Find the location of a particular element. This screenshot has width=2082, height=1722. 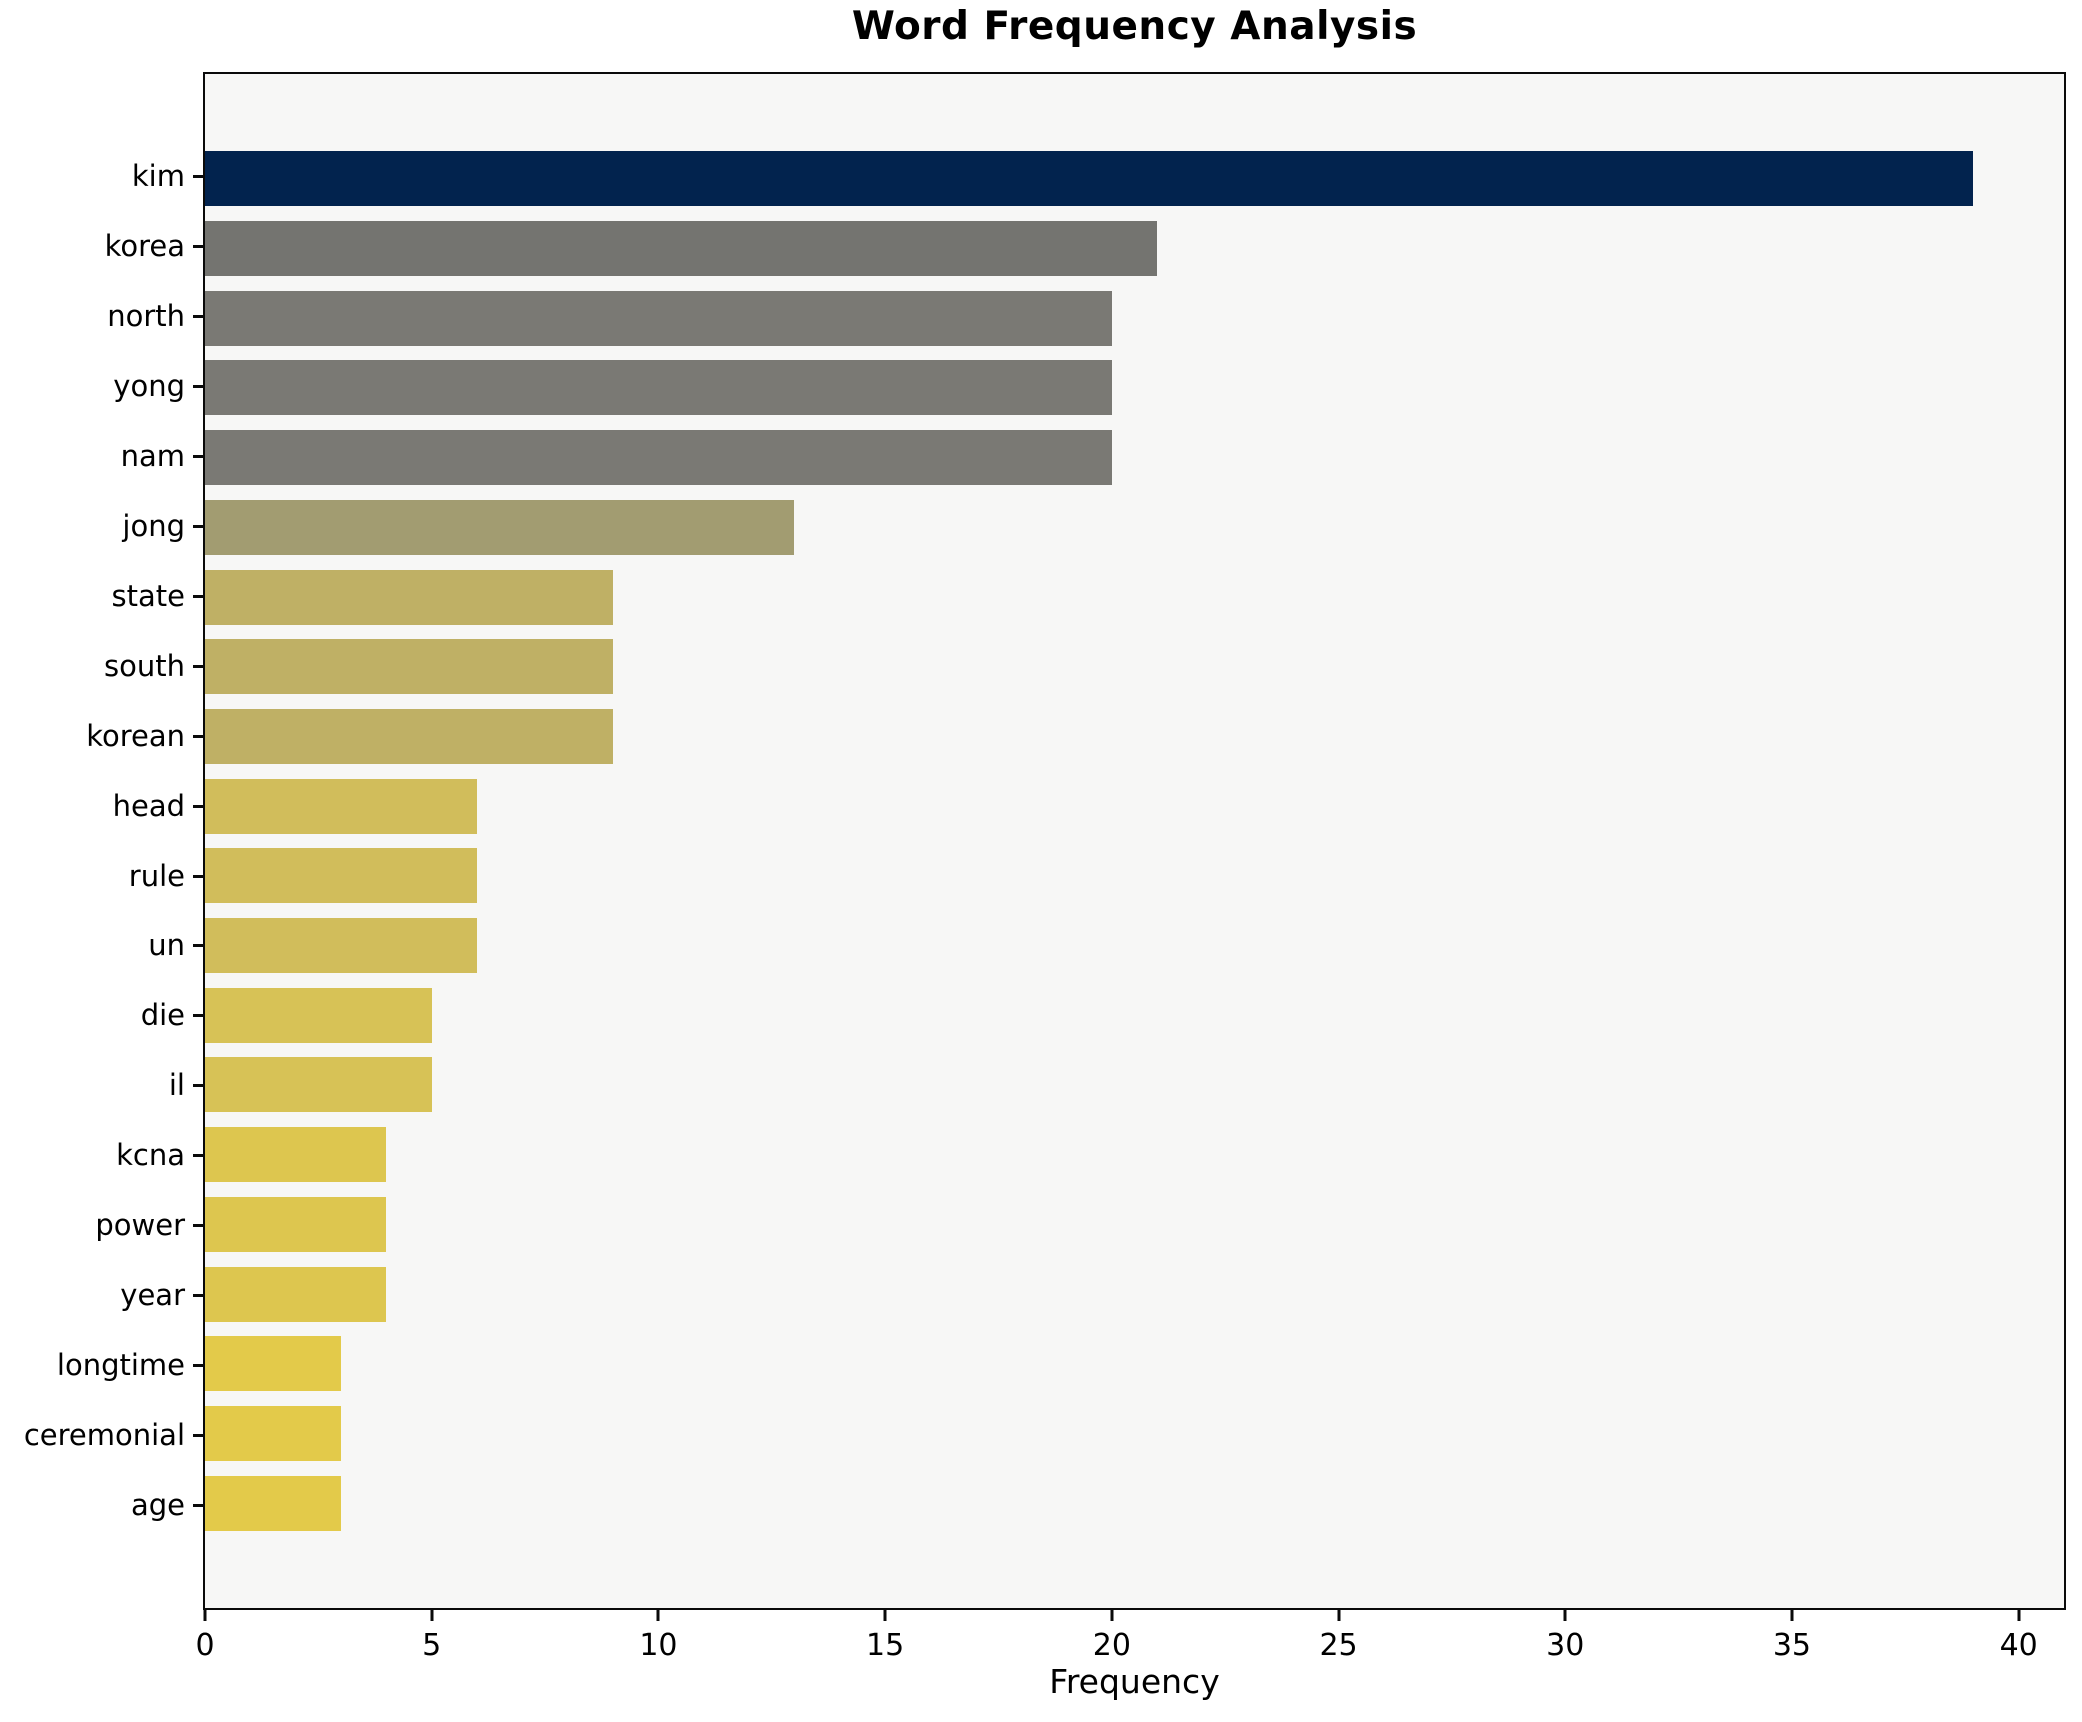

x-tick-label-5: 5 is located at coordinates (432, 1645).